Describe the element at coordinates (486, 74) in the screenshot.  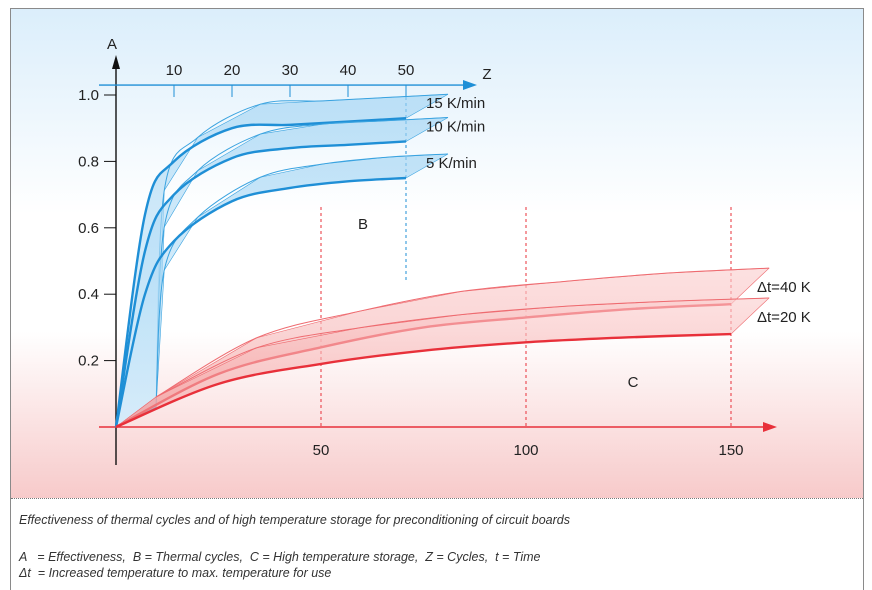
I see `z-axis-title: Z` at that location.